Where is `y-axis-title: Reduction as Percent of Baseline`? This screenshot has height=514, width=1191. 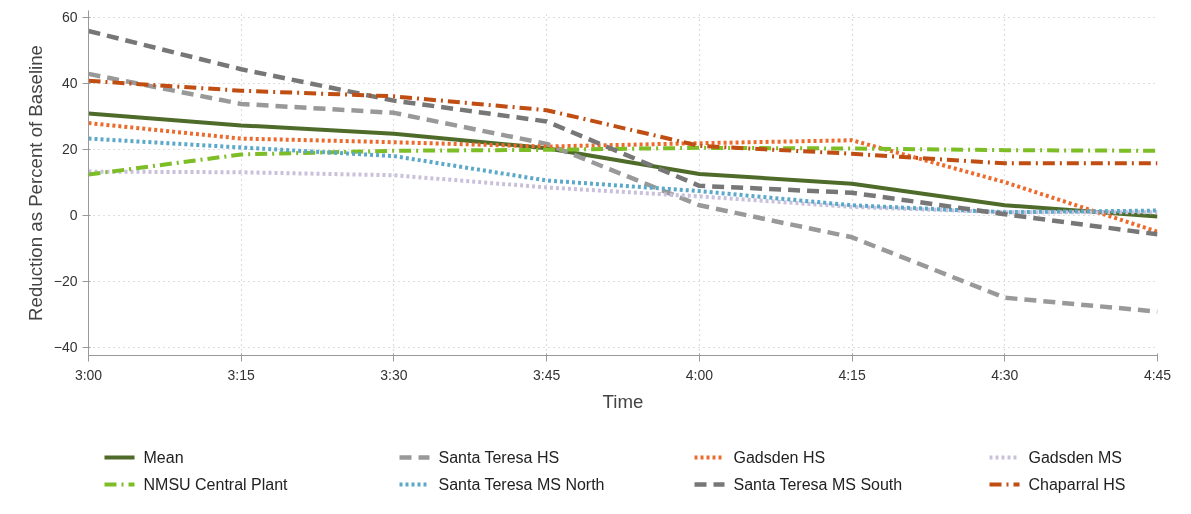
y-axis-title: Reduction as Percent of Baseline is located at coordinates (35, 183).